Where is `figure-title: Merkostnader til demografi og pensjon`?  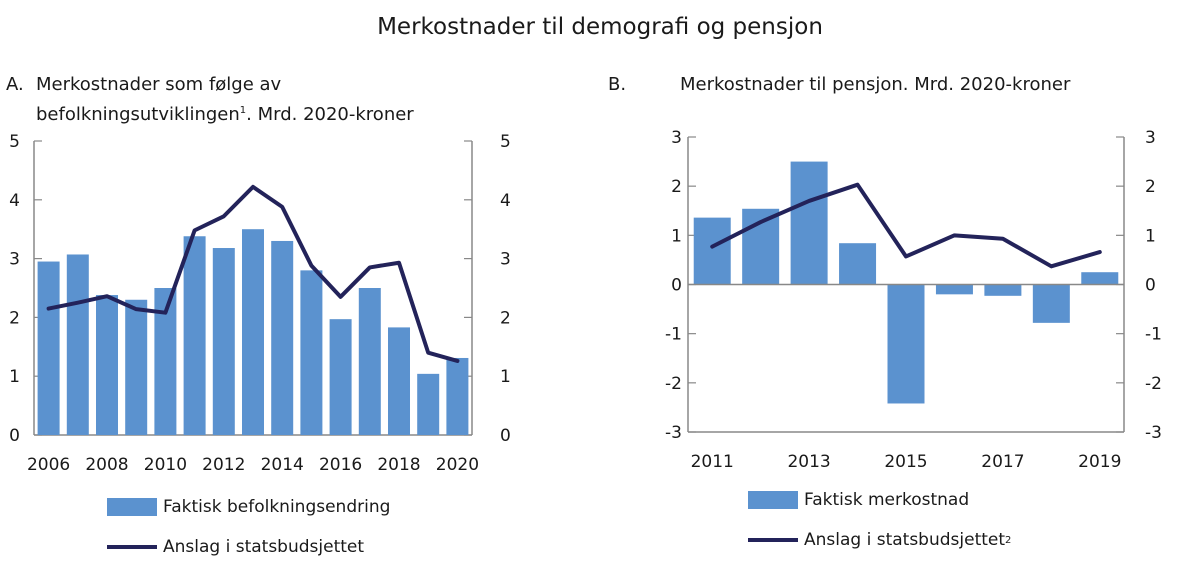
figure-title: Merkostnader til demografi og pensjon is located at coordinates (600, 27).